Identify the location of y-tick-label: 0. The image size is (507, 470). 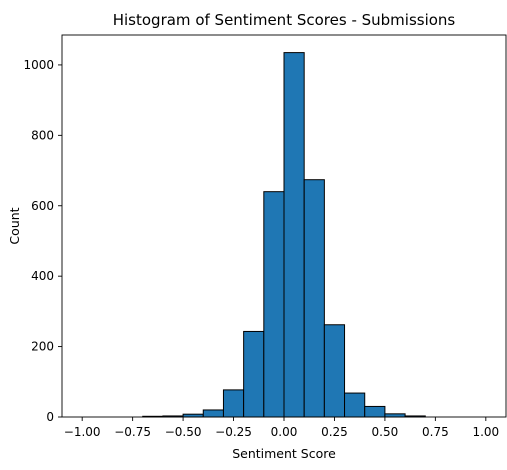
(50, 417).